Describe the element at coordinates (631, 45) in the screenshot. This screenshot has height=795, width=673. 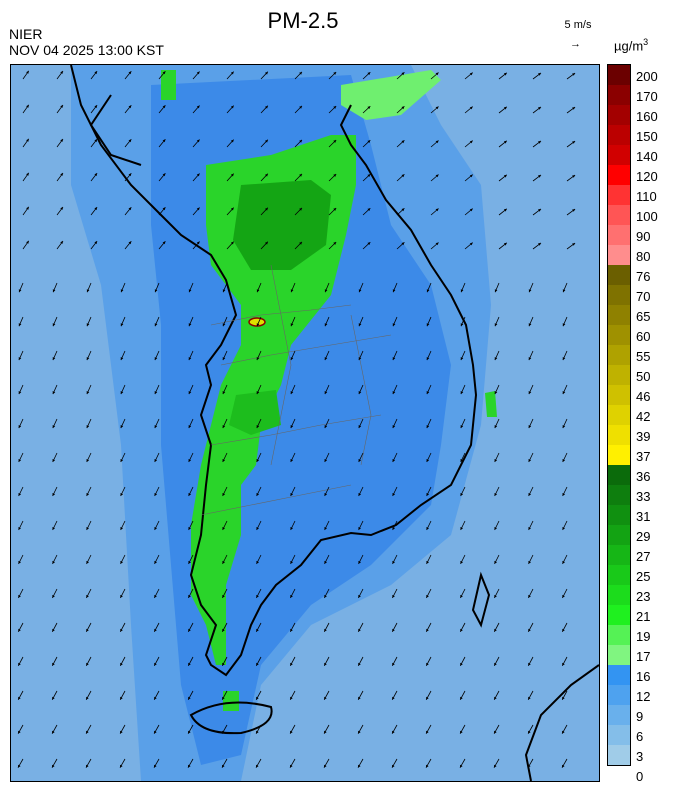
I see `unit-label: µg/m3` at that location.